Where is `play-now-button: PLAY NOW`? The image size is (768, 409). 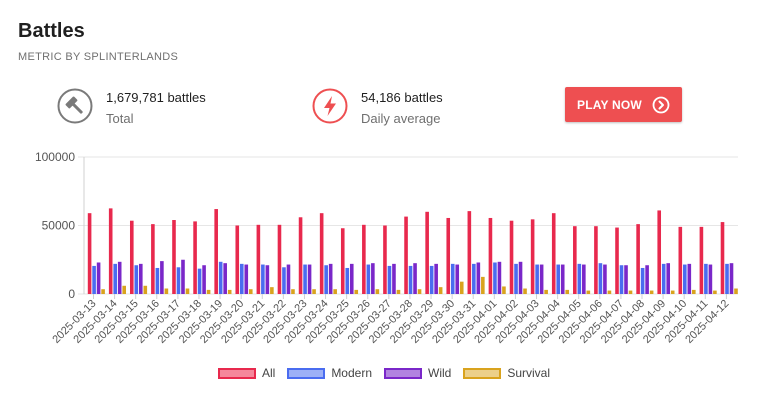 play-now-button: PLAY NOW is located at coordinates (623, 104).